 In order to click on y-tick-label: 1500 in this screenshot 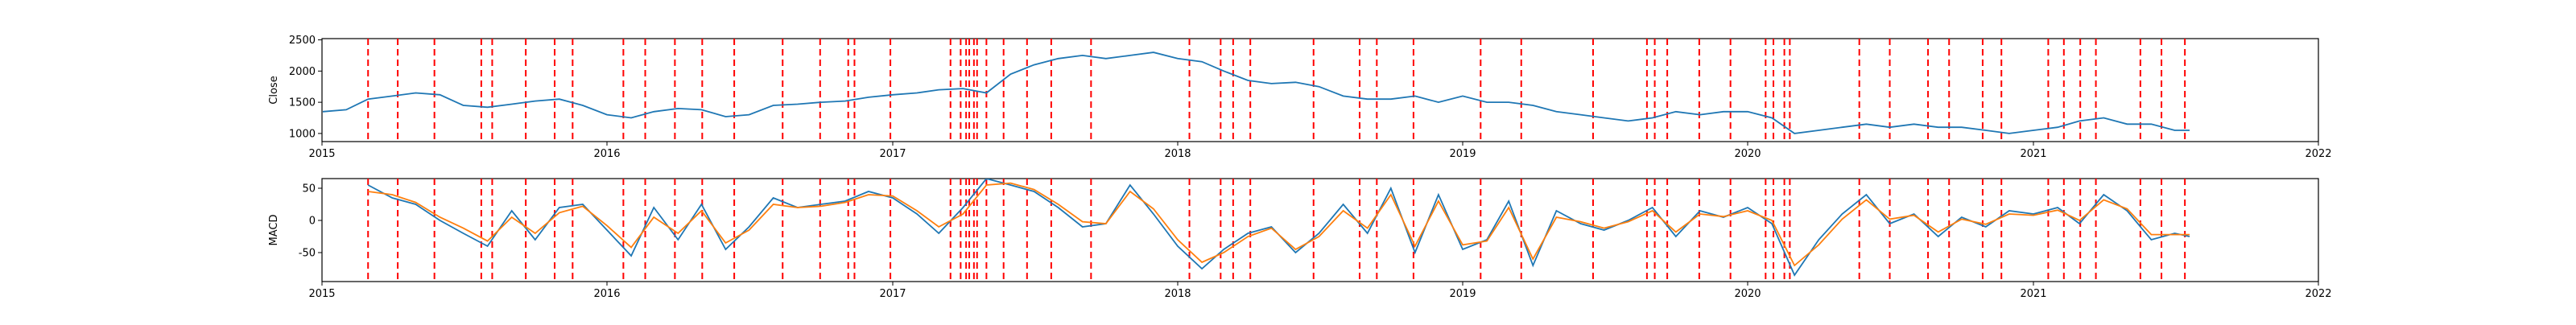, I will do `click(302, 103)`.